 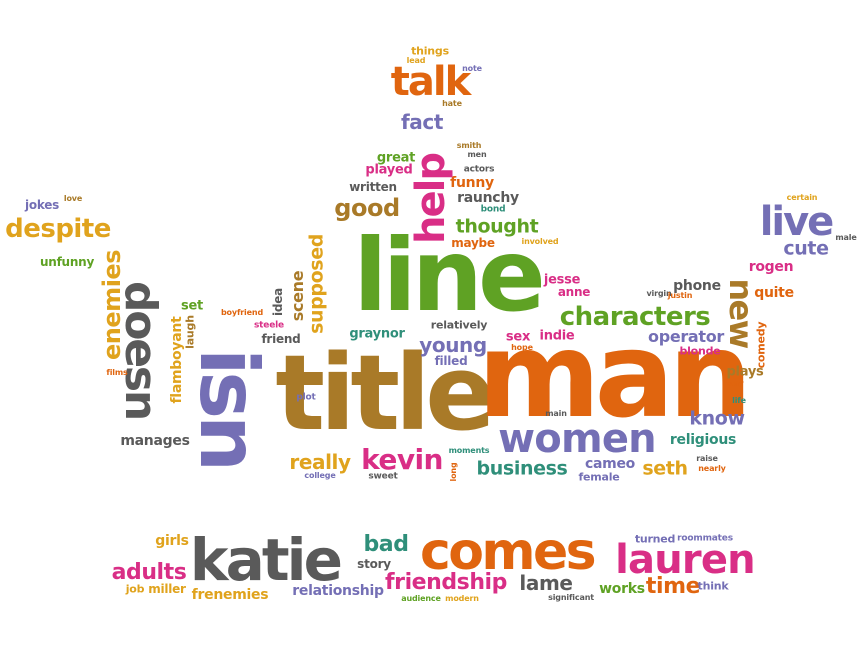 I want to click on word-talk: talk, so click(x=430, y=82).